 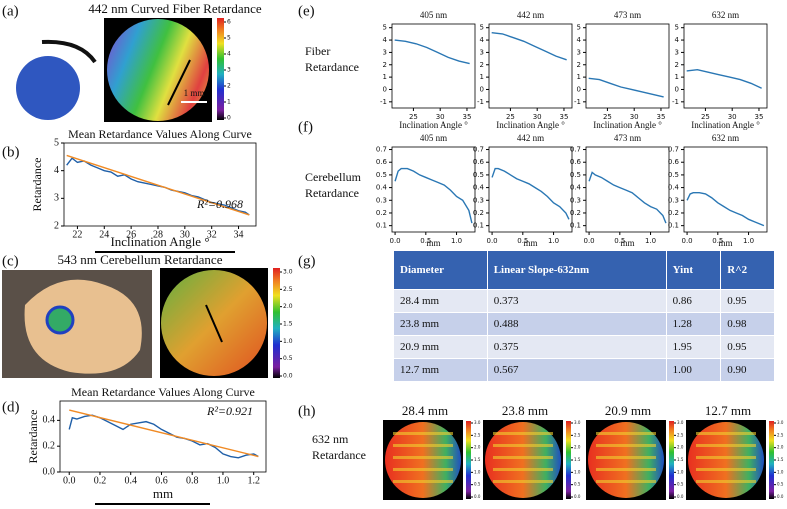 I want to click on sample-marker, so click(x=60, y=320).